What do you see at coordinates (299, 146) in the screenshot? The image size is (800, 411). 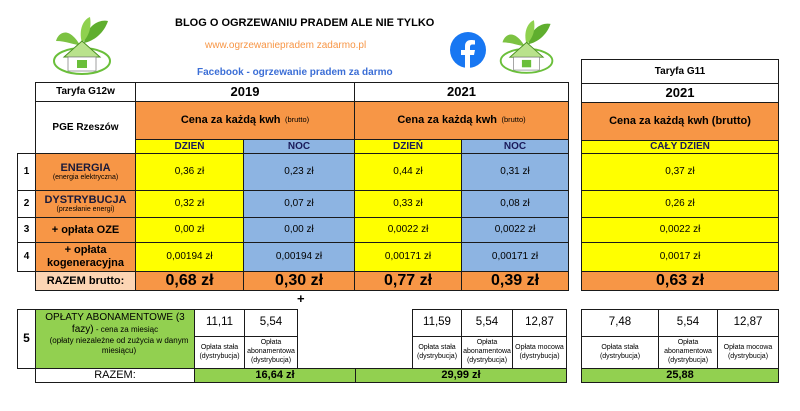 I see `zone-night-2019: NOC` at bounding box center [299, 146].